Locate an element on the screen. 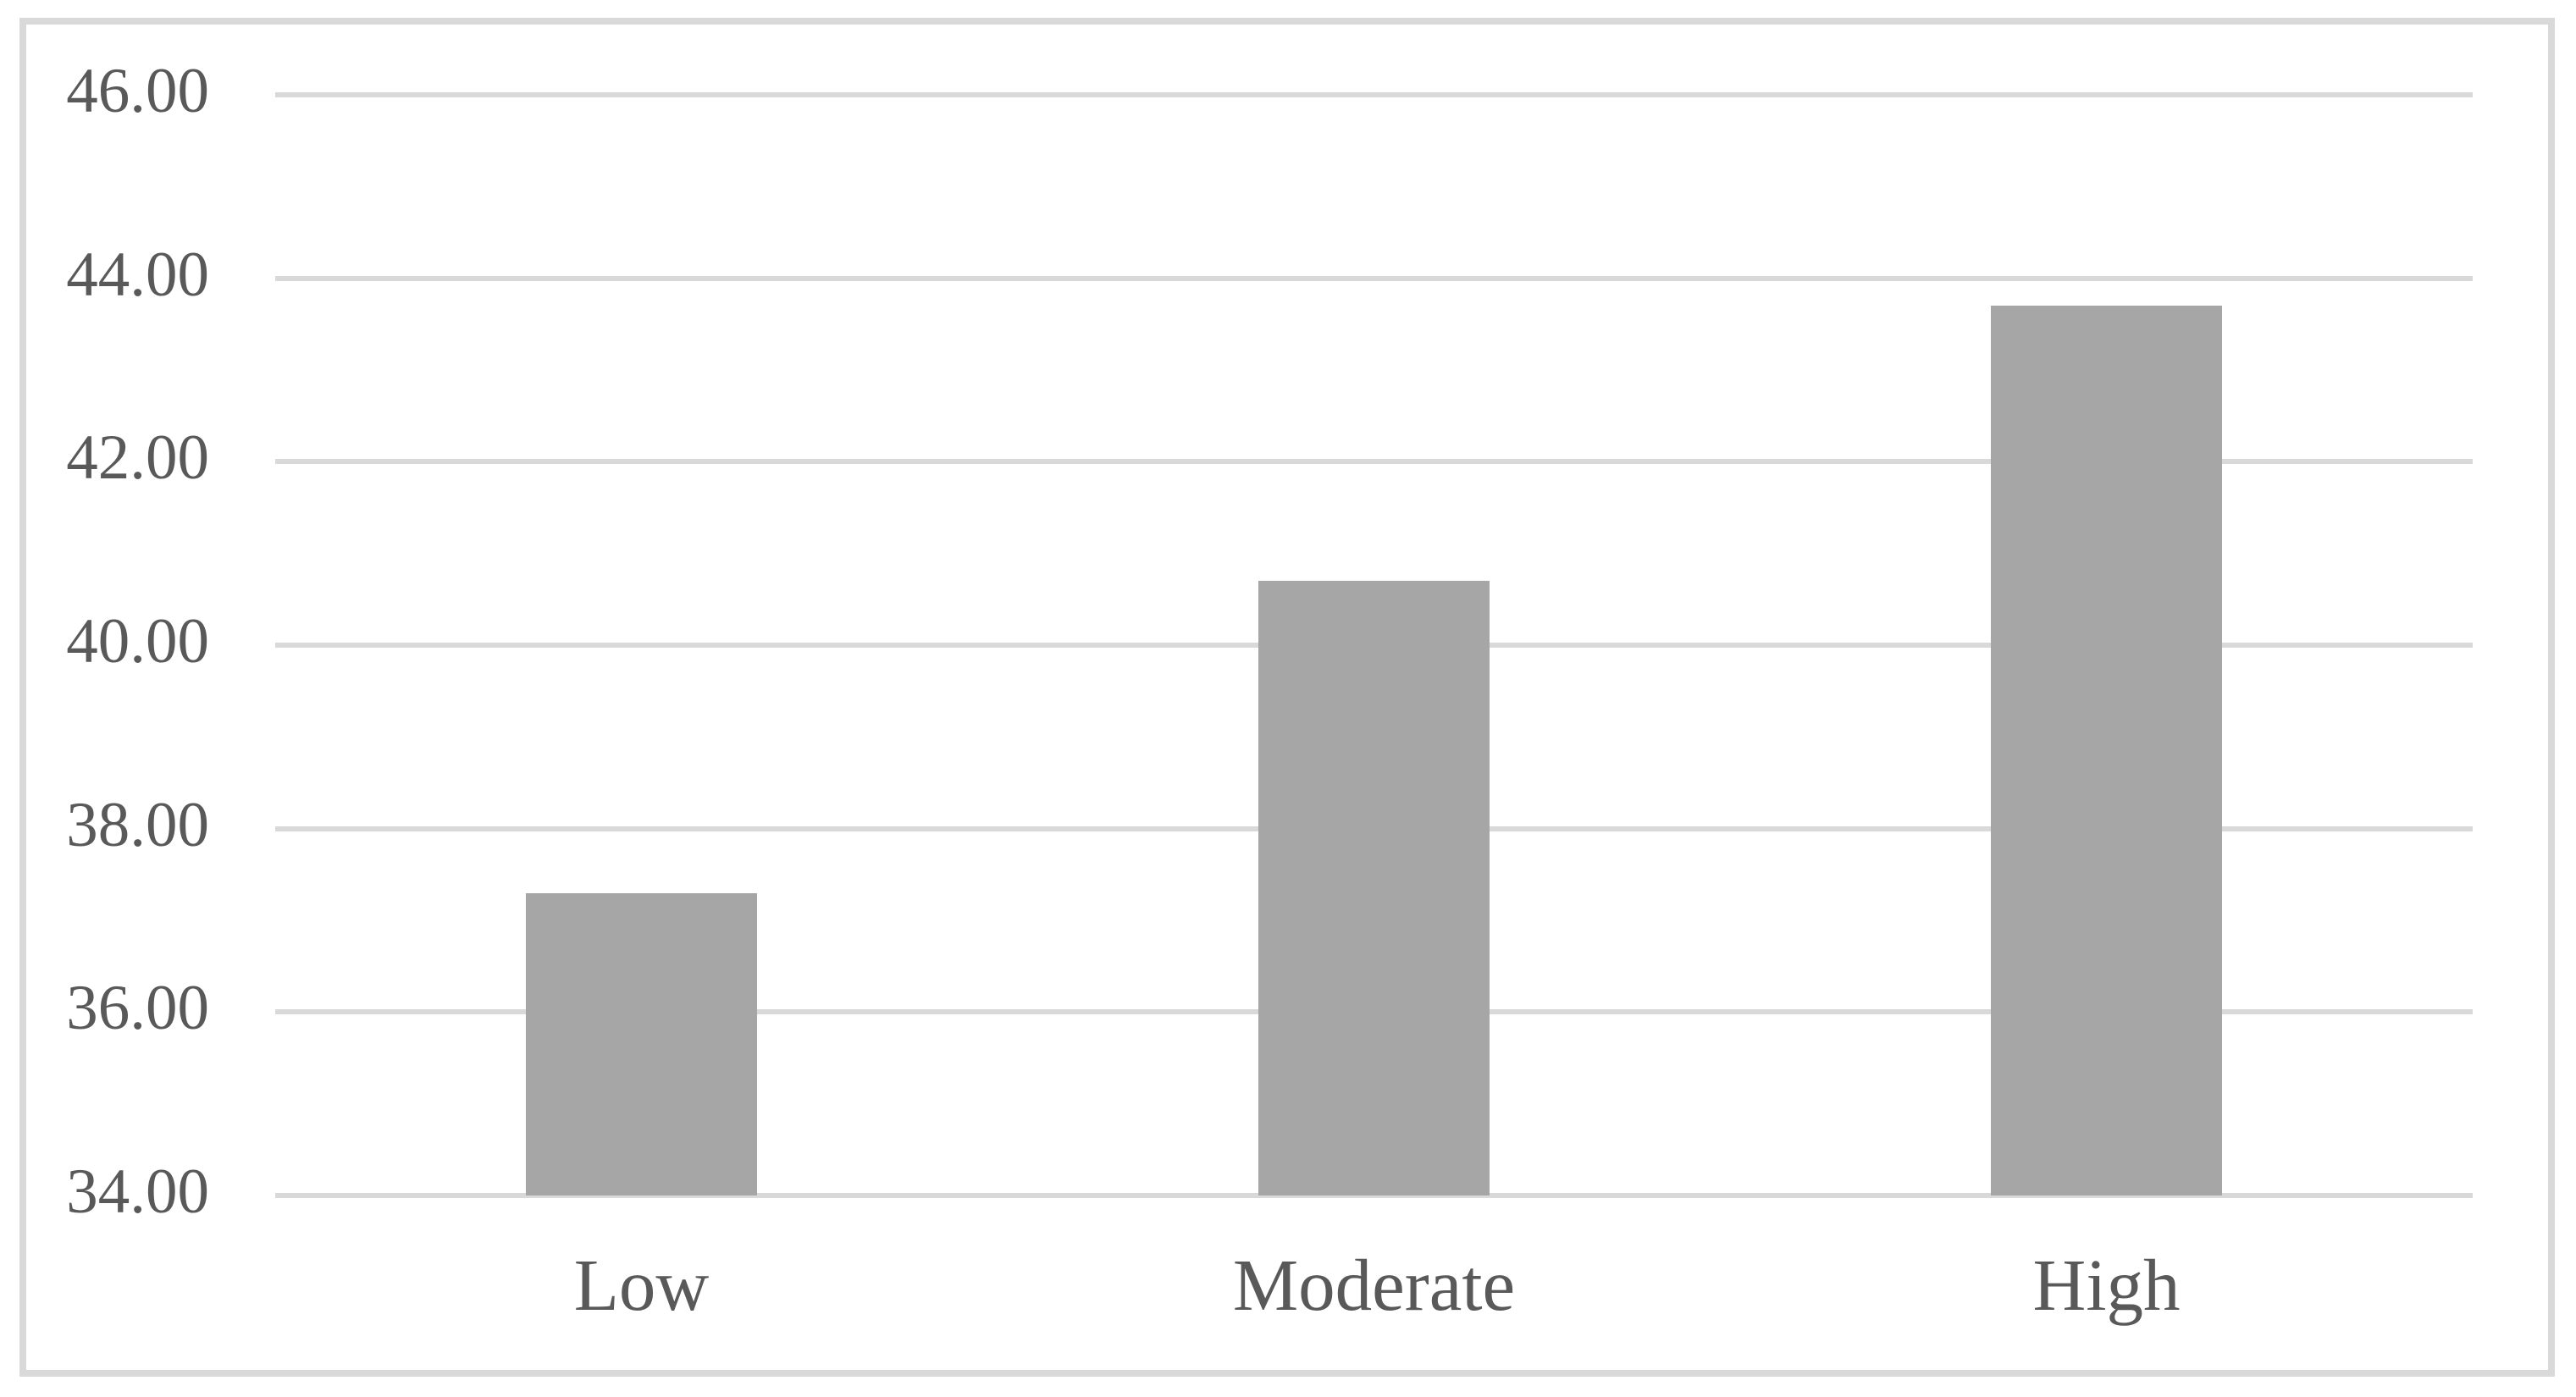 Image resolution: width=2576 pixels, height=1397 pixels. y-axis-tick-label: 46.00 is located at coordinates (137, 91).